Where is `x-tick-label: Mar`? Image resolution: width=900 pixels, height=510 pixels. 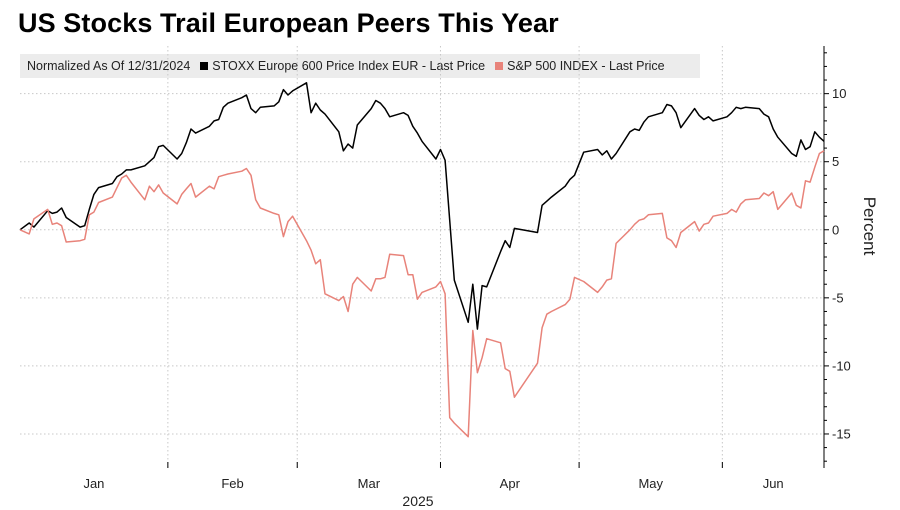
x-tick-label: Mar is located at coordinates (369, 483).